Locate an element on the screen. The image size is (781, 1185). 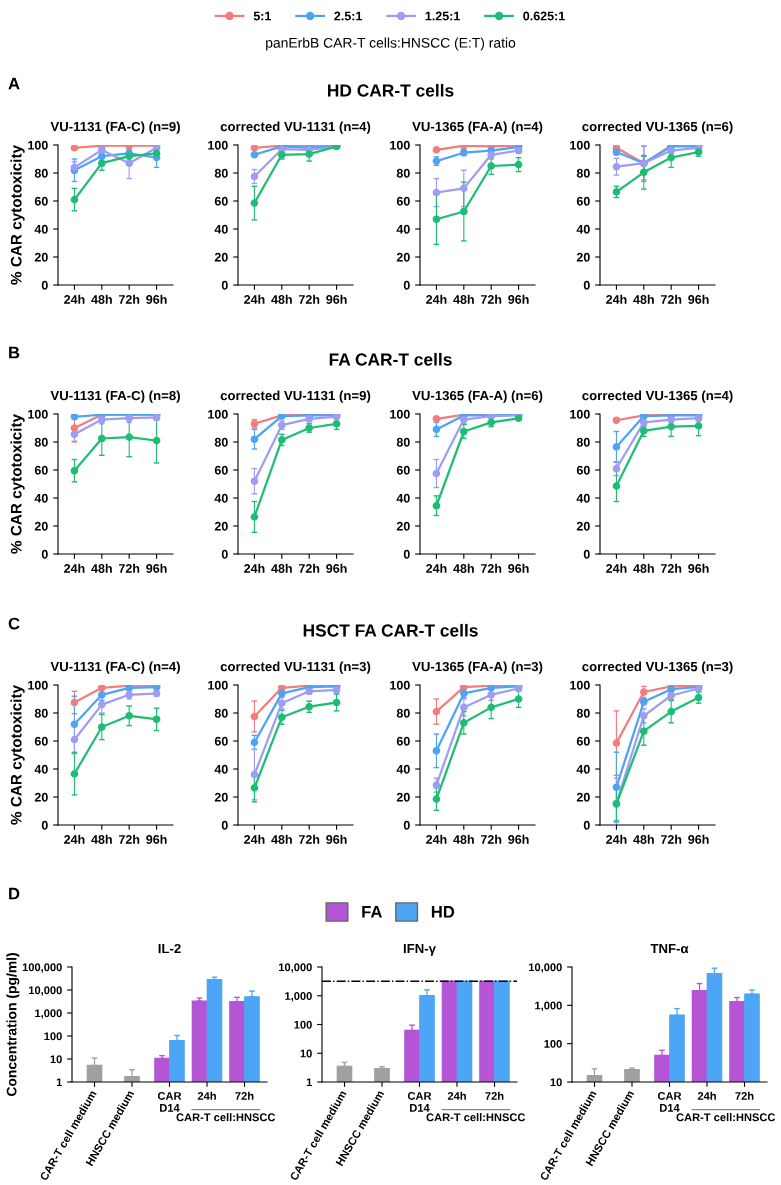
chart-title: IL-2 is located at coordinates (169, 948).